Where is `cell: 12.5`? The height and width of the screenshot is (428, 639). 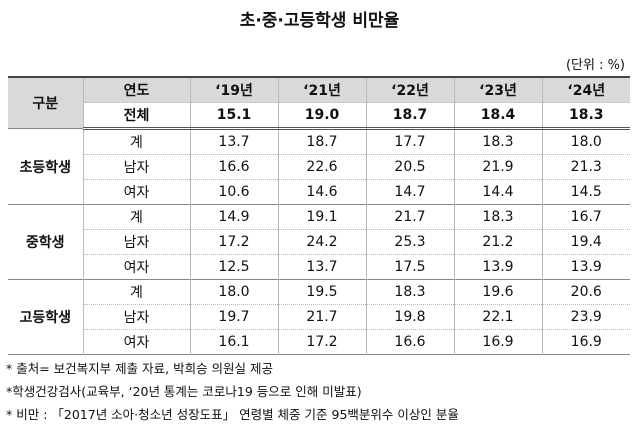
cell: 12.5 is located at coordinates (234, 267).